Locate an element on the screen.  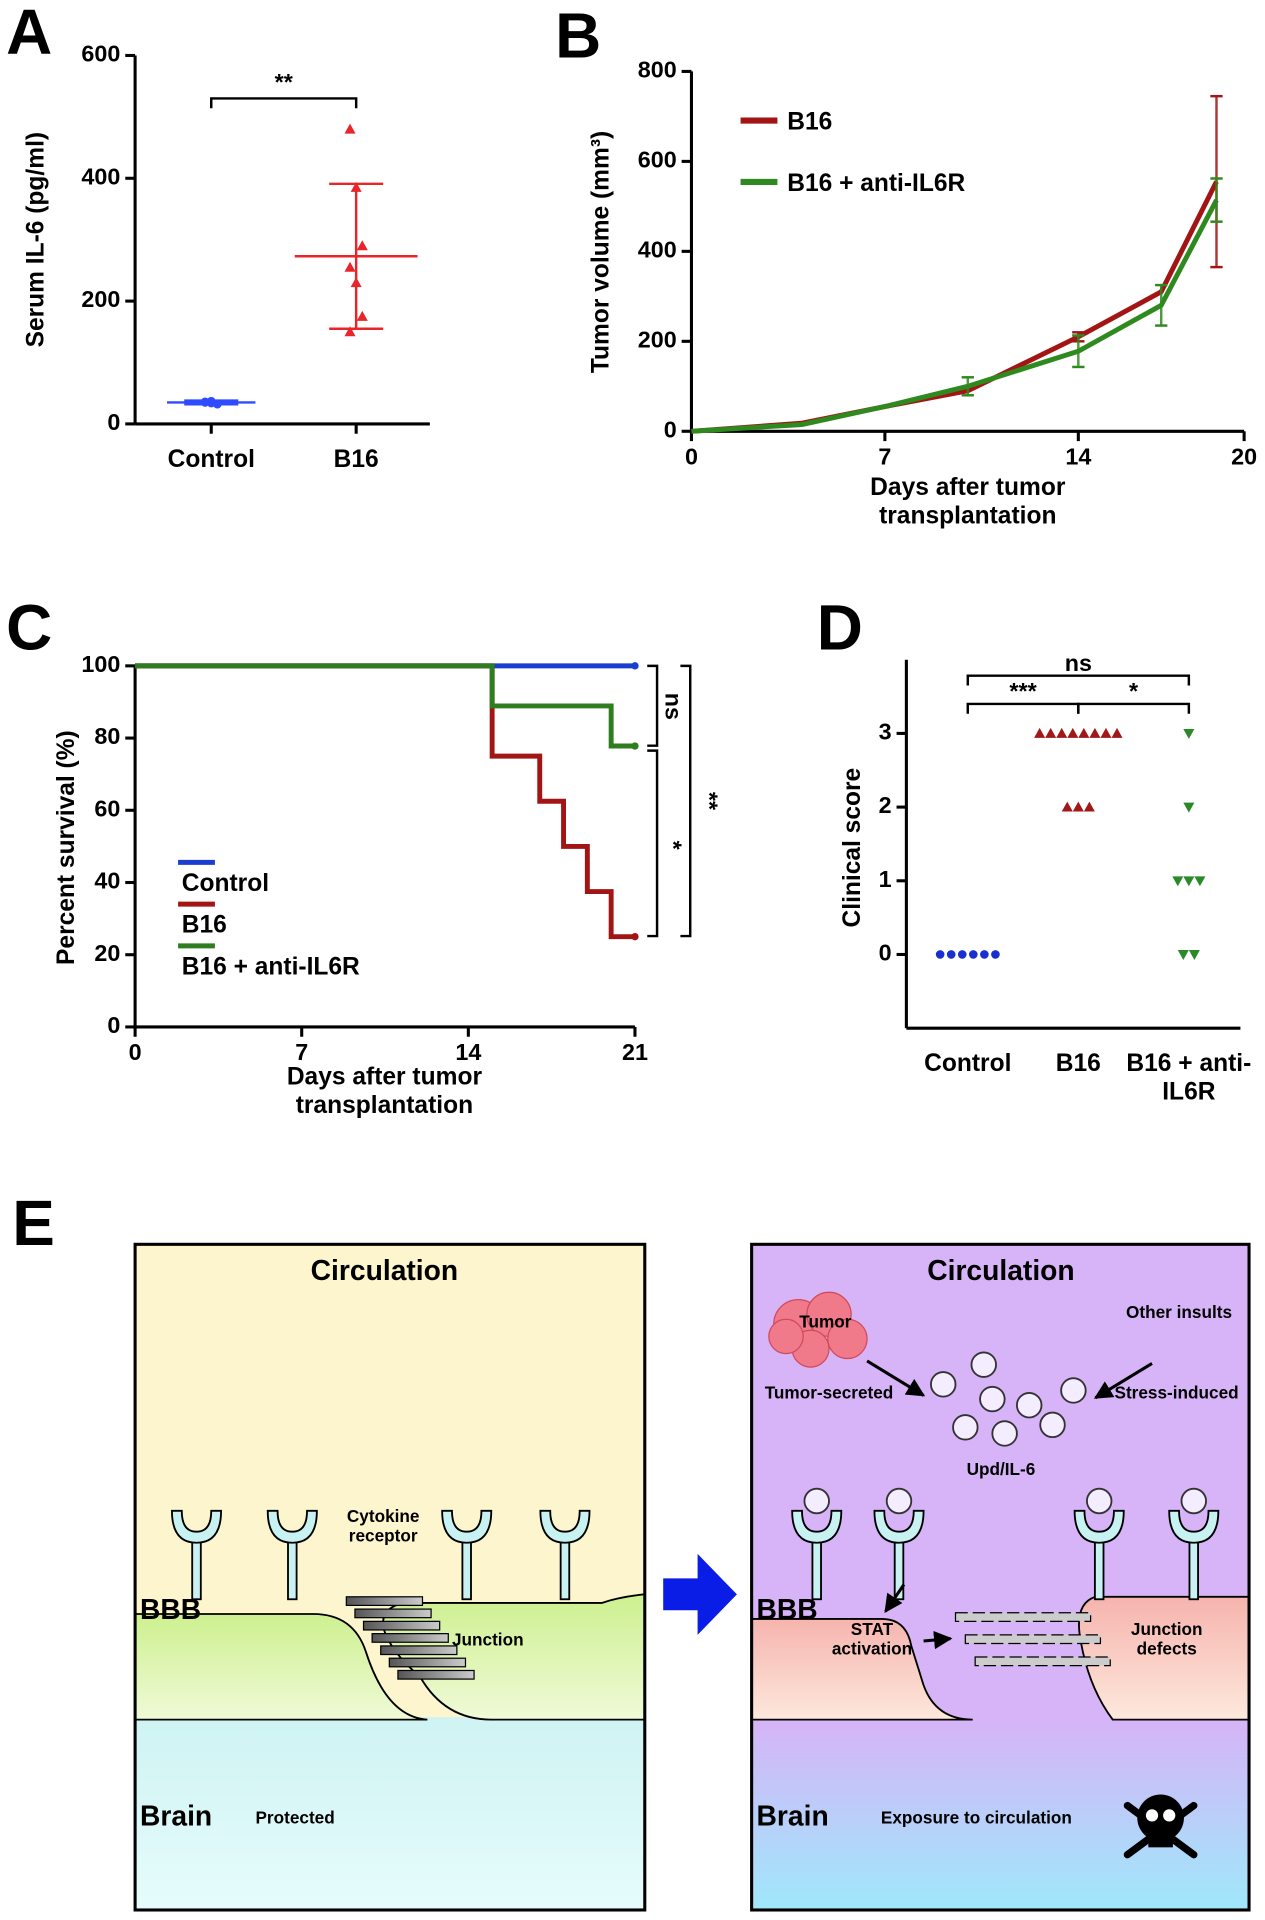
x-tick-label: B16 + anti-IL6R is located at coordinates (1189, 1078).